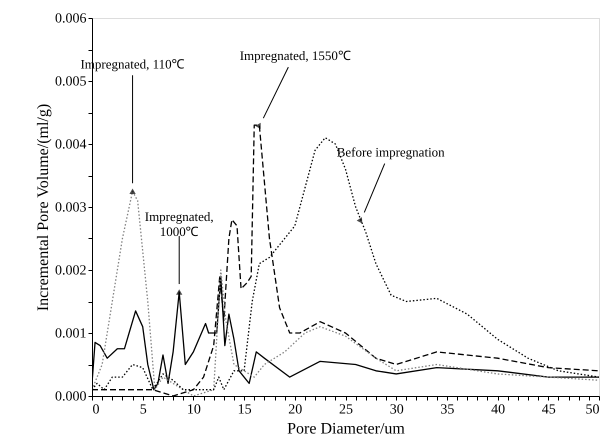 The width and height of the screenshot is (614, 445). Describe the element at coordinates (391, 152) in the screenshot. I see `annotation: Before impregnation` at that location.